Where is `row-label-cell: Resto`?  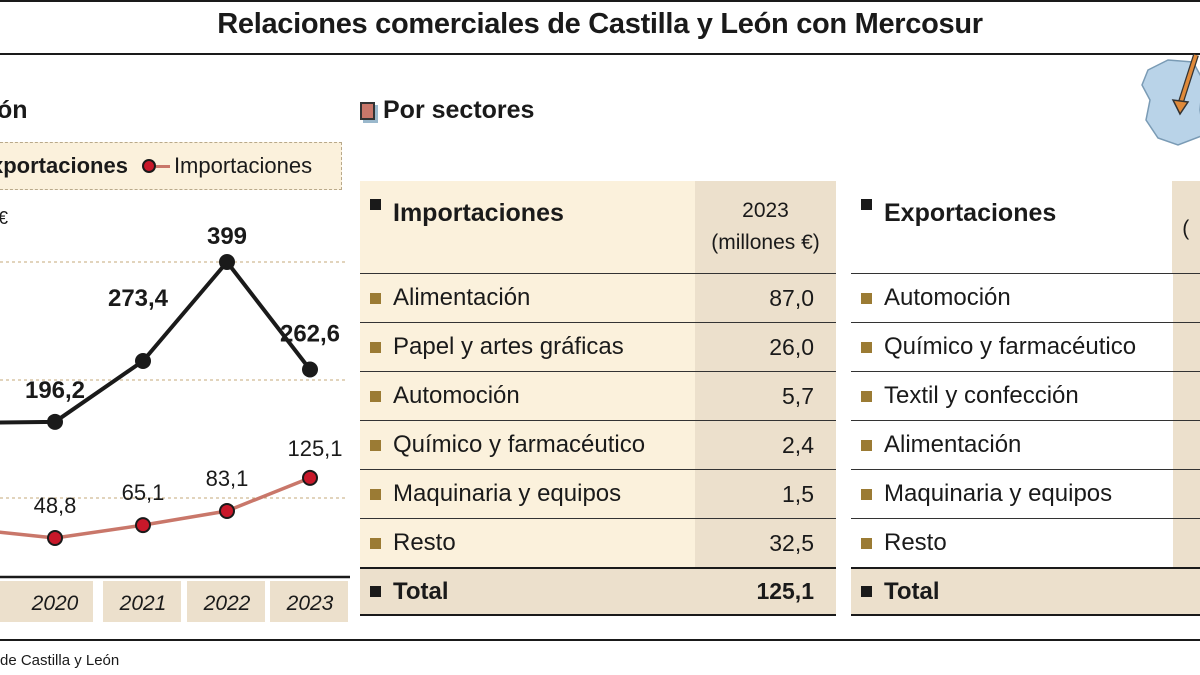
row-label-cell: Resto is located at coordinates (527, 543).